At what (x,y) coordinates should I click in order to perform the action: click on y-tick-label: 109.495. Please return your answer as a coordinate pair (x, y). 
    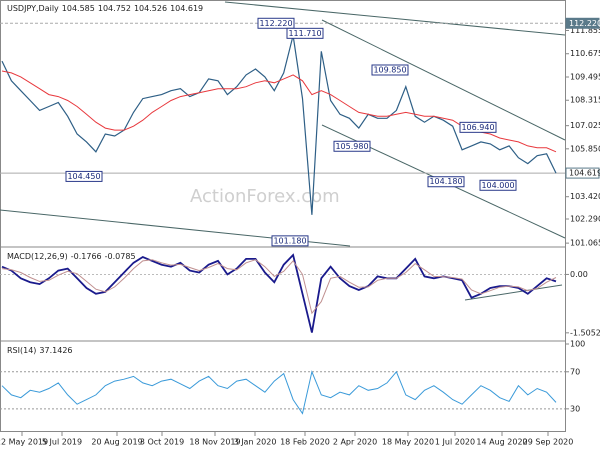
    Looking at the image, I should click on (585, 76).